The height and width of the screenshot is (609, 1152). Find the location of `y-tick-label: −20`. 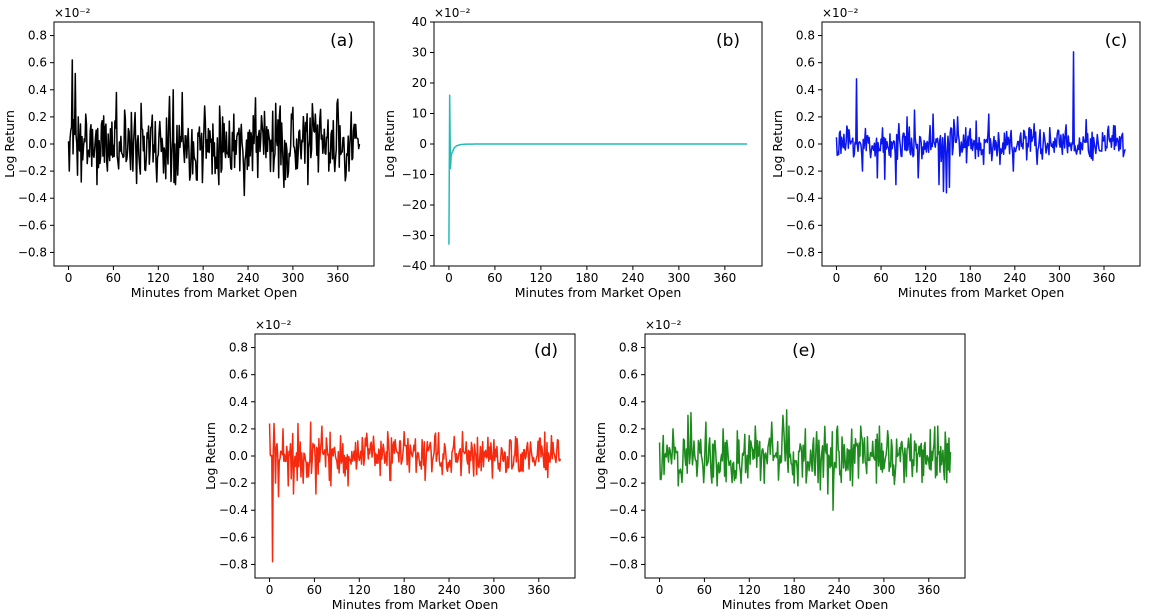

y-tick-label: −20 is located at coordinates (414, 205).